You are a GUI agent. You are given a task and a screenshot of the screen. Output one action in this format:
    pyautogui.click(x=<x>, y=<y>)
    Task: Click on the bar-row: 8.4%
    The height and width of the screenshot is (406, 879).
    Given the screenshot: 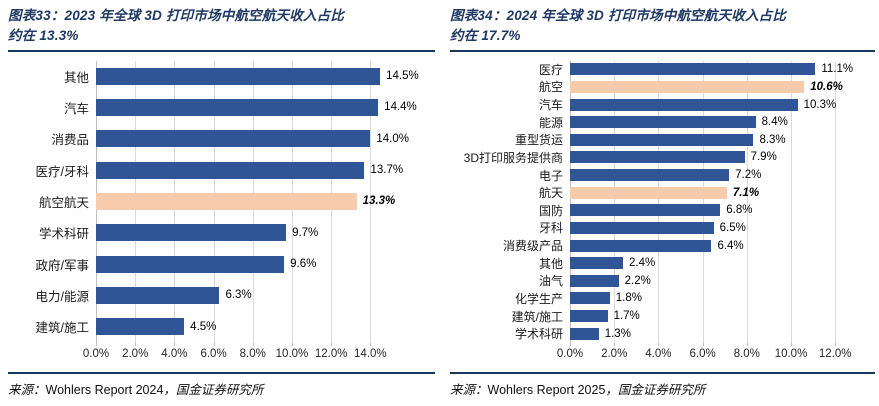 What is the action you would take?
    pyautogui.click(x=722, y=122)
    